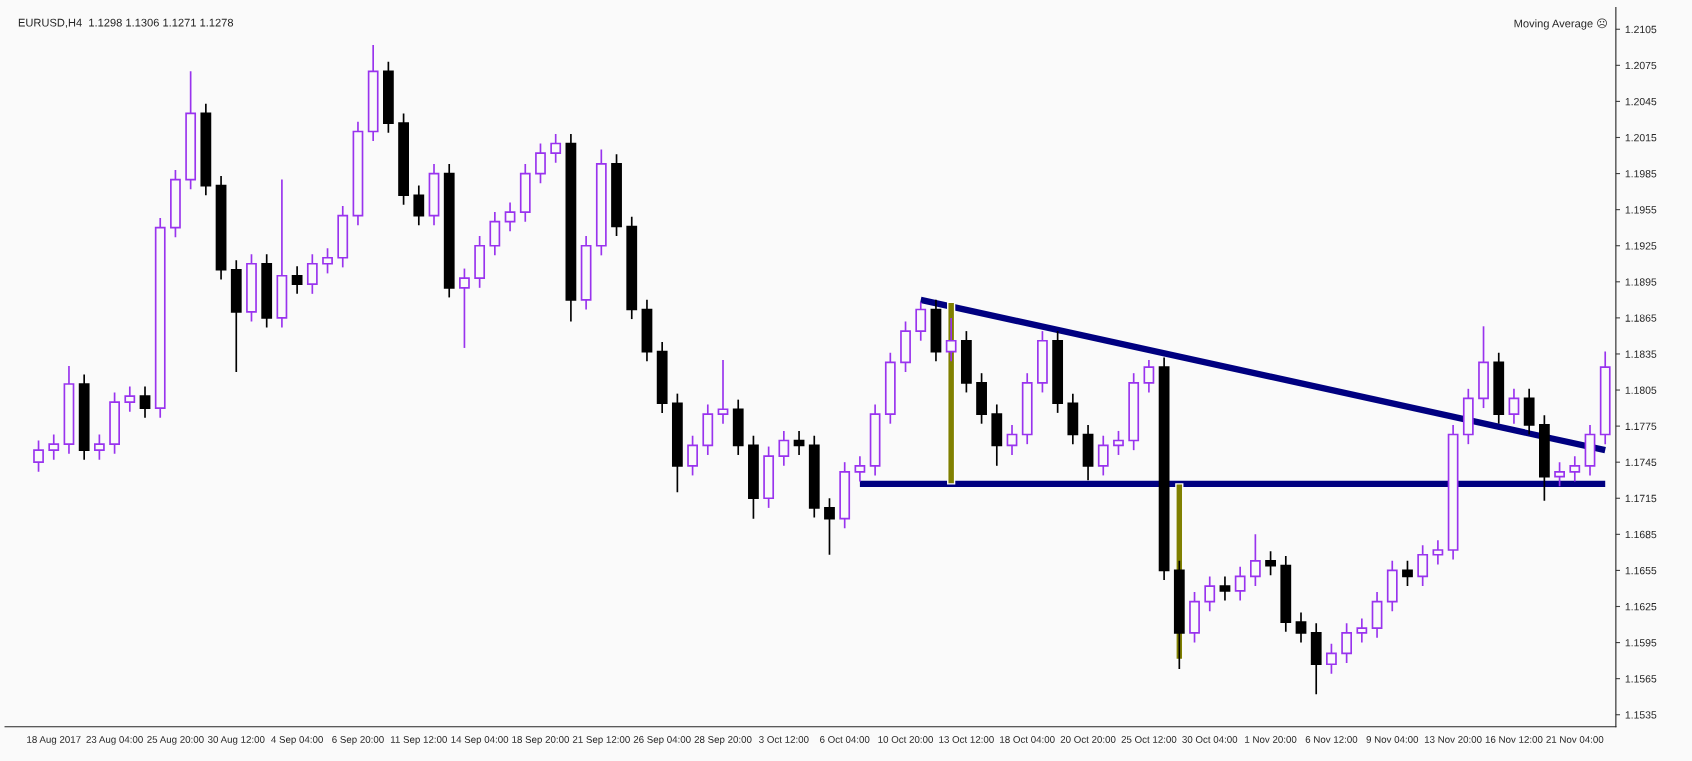 Image resolution: width=1692 pixels, height=761 pixels. What do you see at coordinates (1641, 210) in the screenshot?
I see `y-tick-label: 1.1955` at bounding box center [1641, 210].